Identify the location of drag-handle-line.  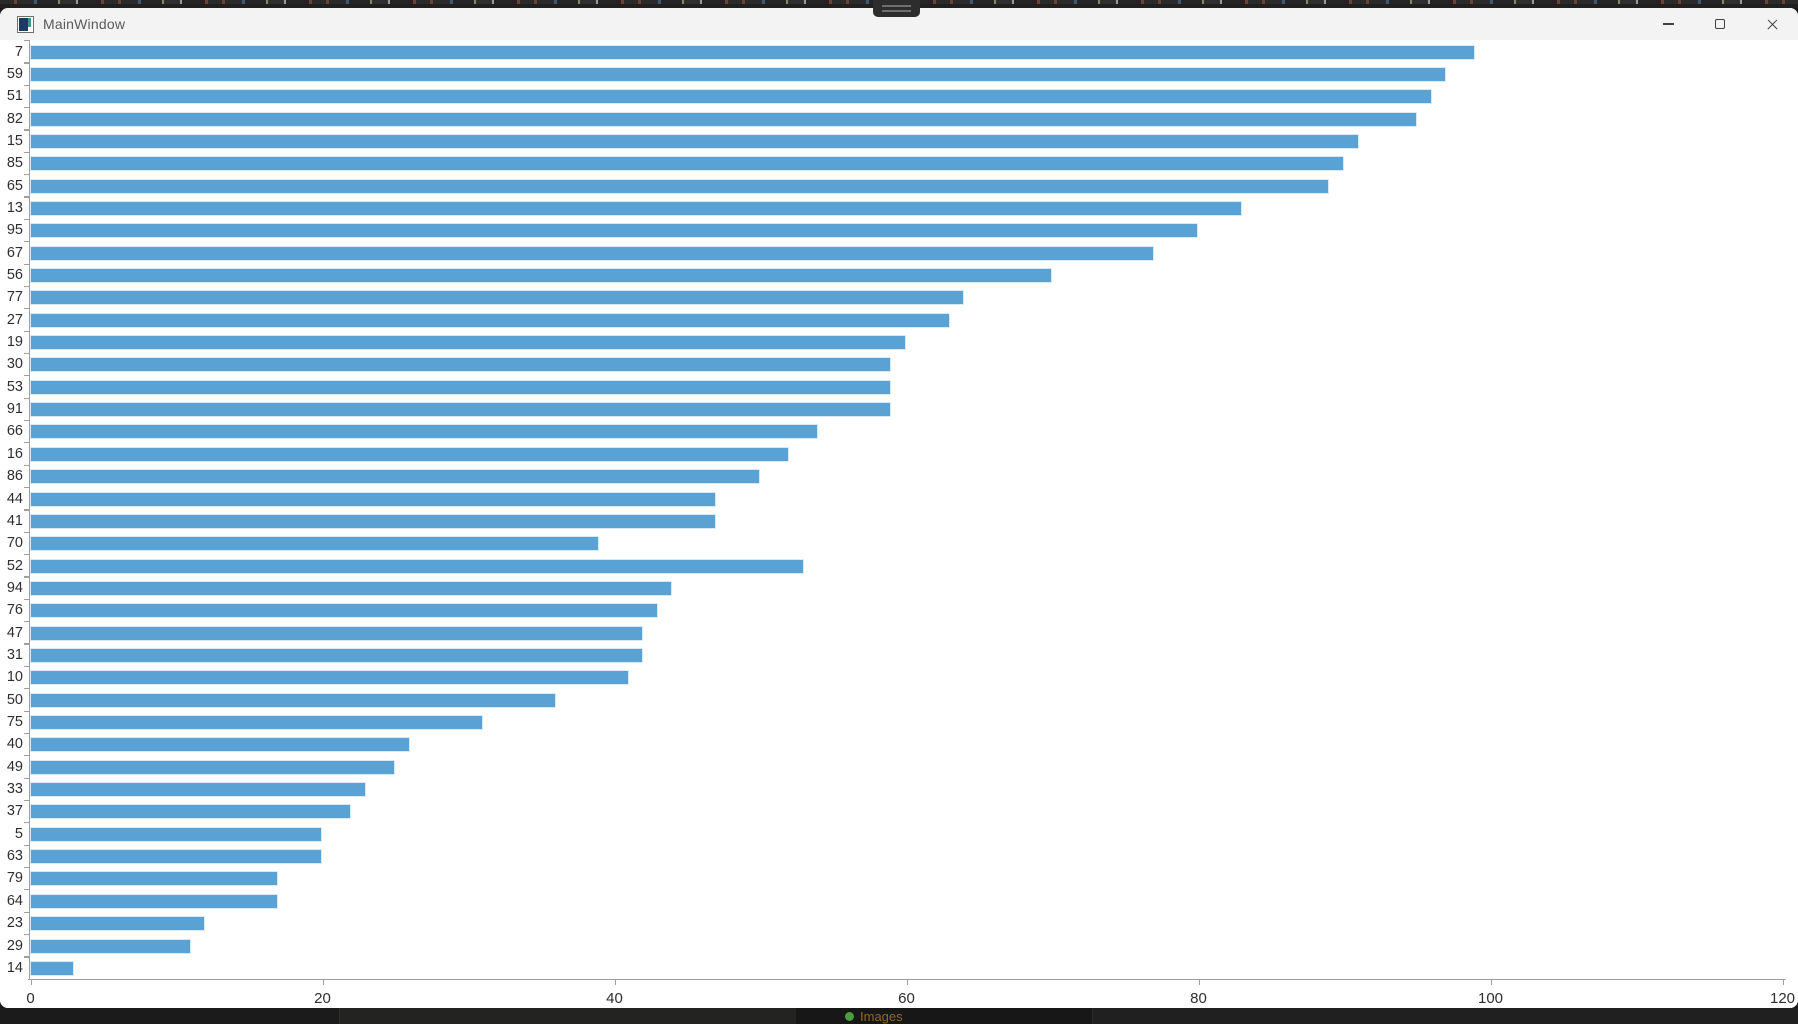
(896, 6).